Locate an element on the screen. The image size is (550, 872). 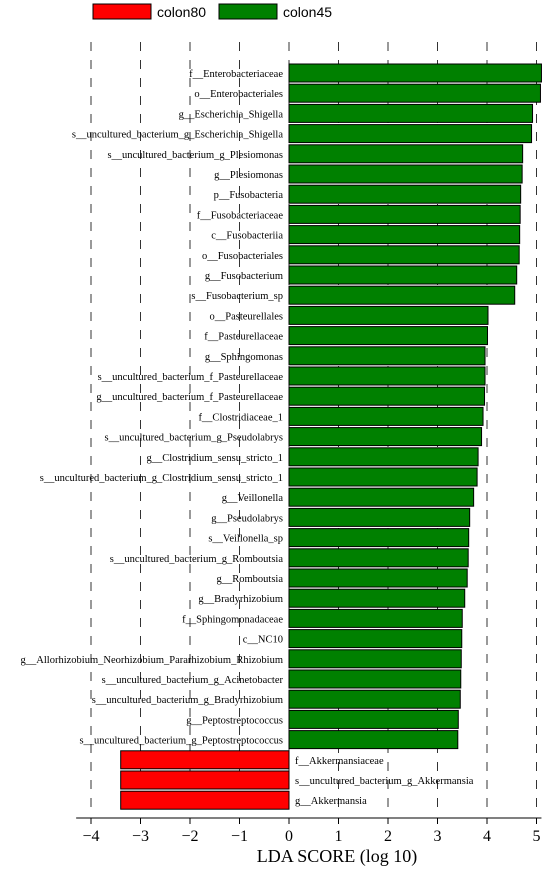
bar-label: c__NC10 is located at coordinates (263, 640).